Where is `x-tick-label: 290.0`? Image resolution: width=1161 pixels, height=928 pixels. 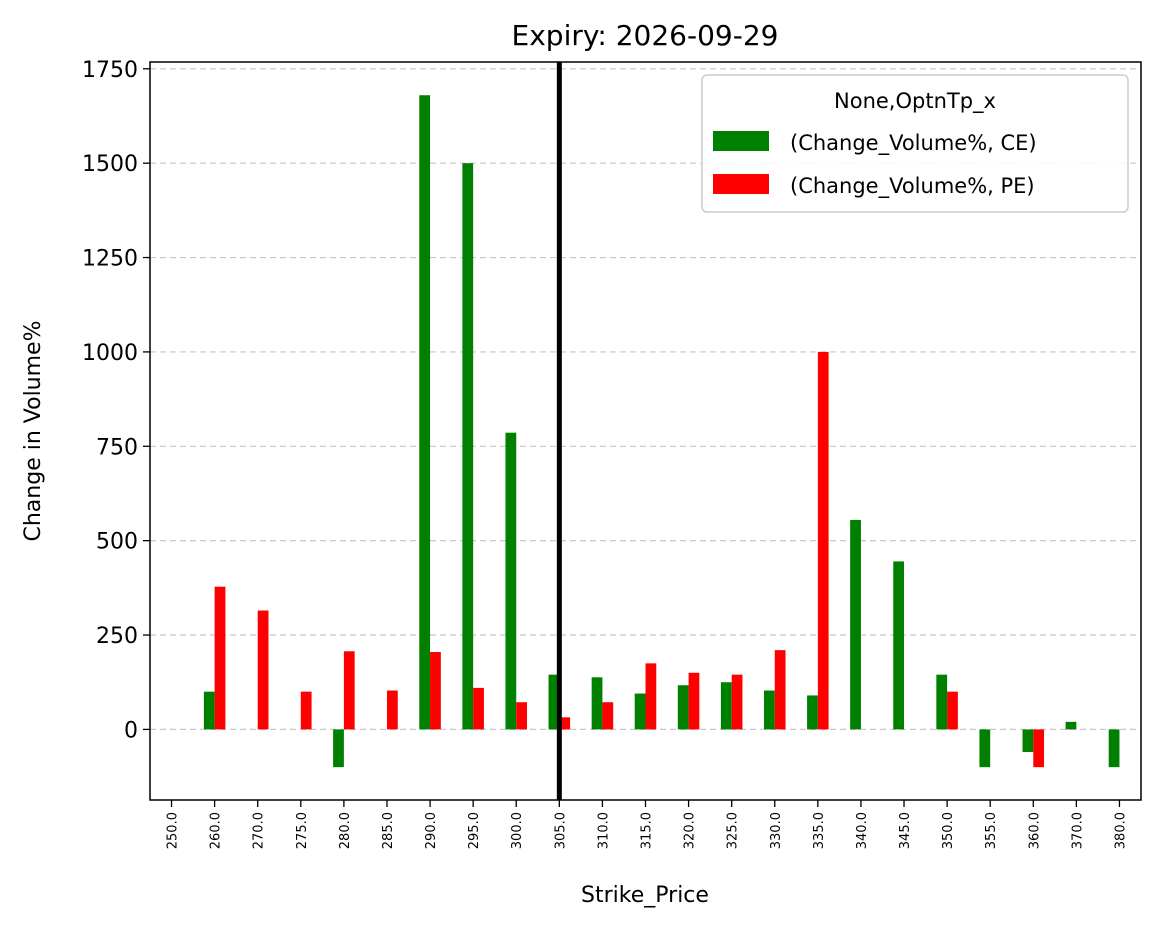 x-tick-label: 290.0 is located at coordinates (431, 830).